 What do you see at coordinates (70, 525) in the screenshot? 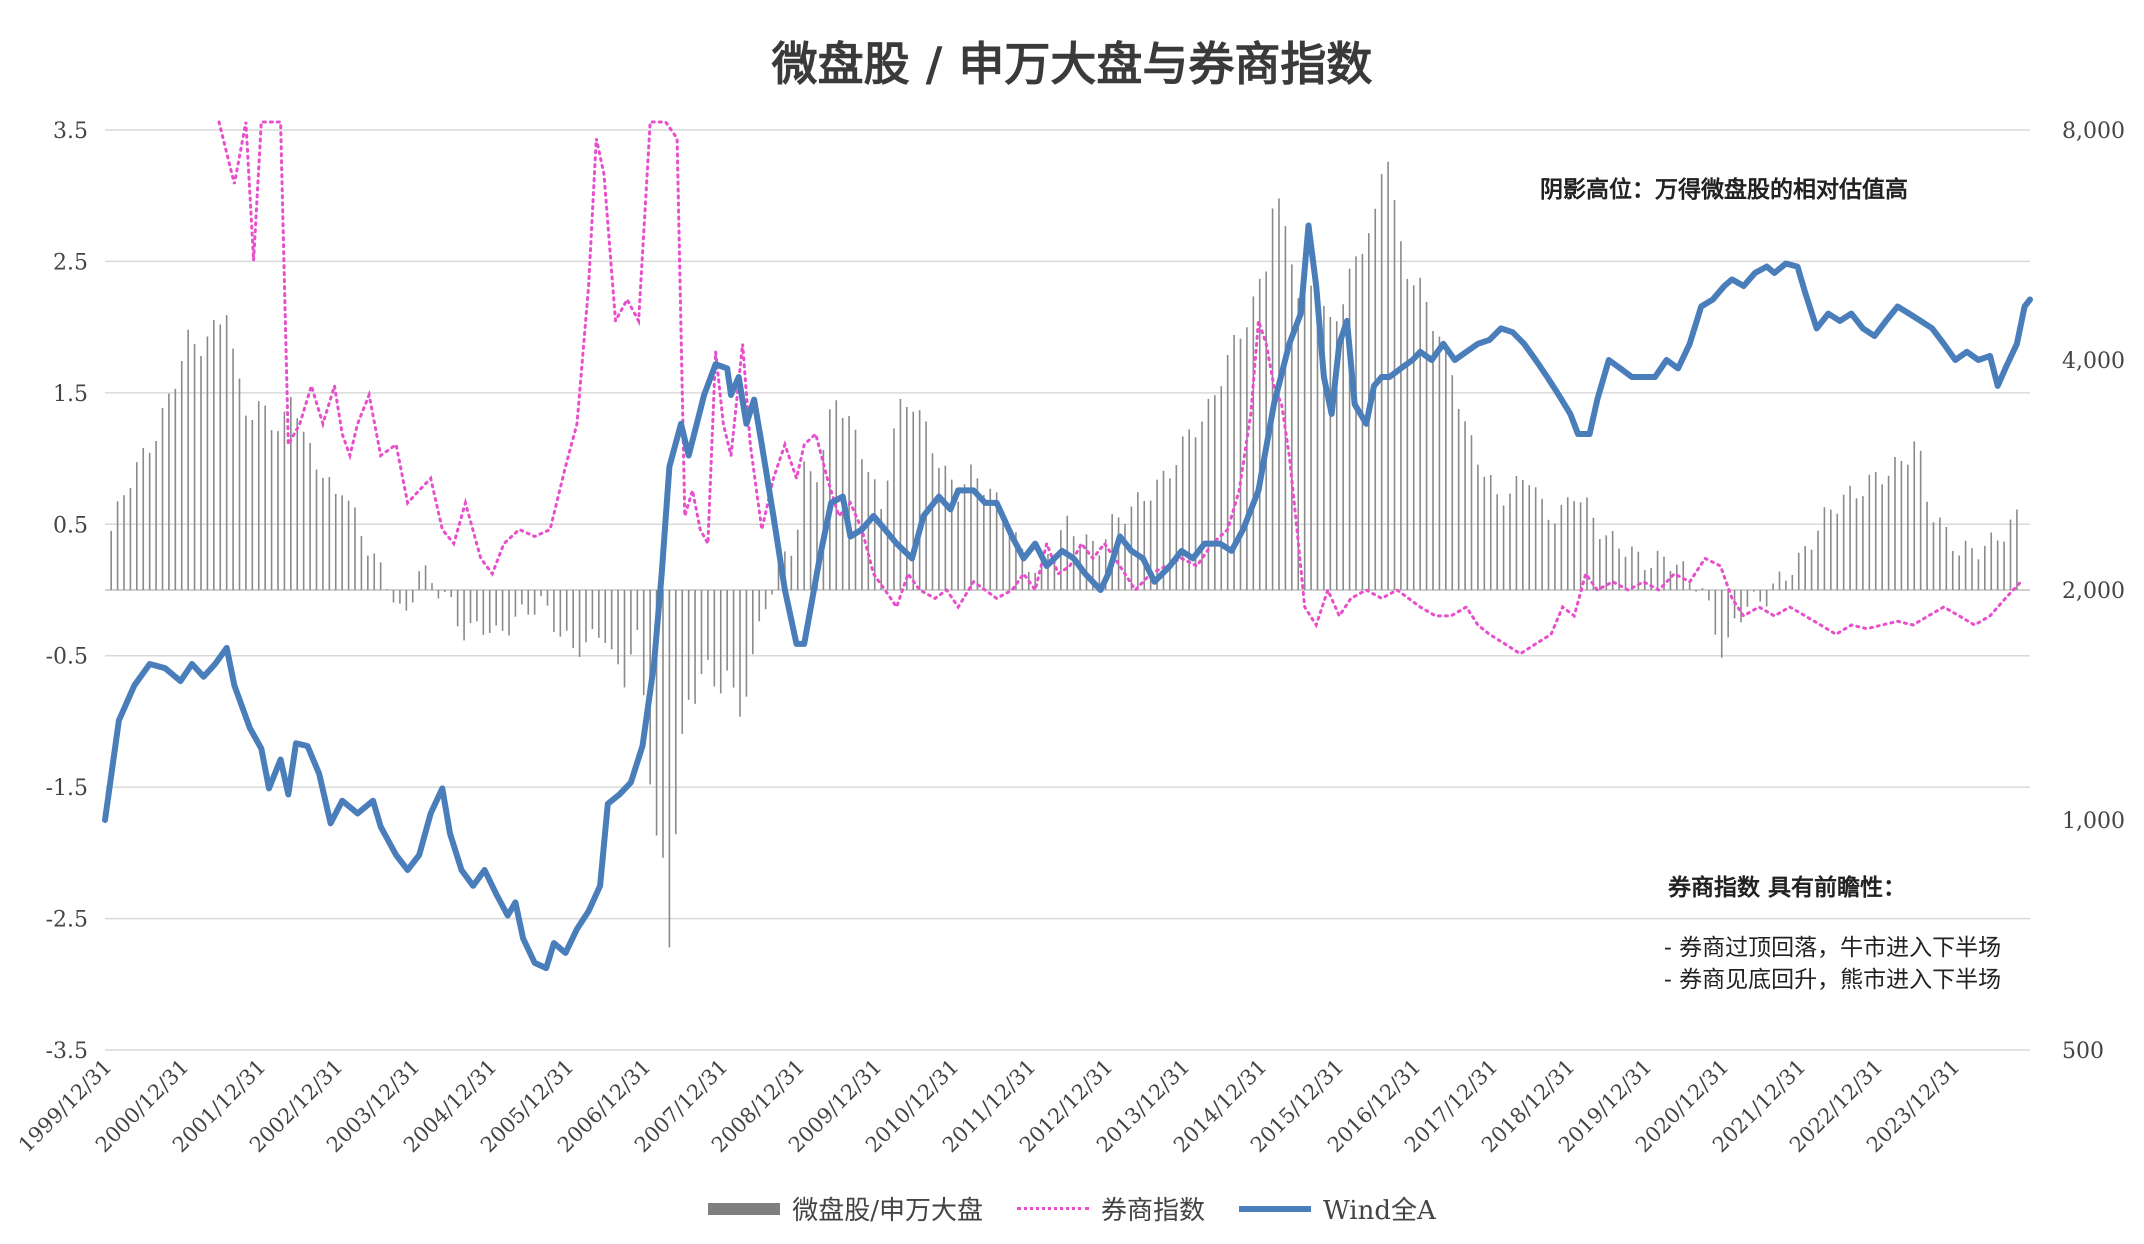
I see `y-left-tick-label: 0.5` at bounding box center [70, 525].